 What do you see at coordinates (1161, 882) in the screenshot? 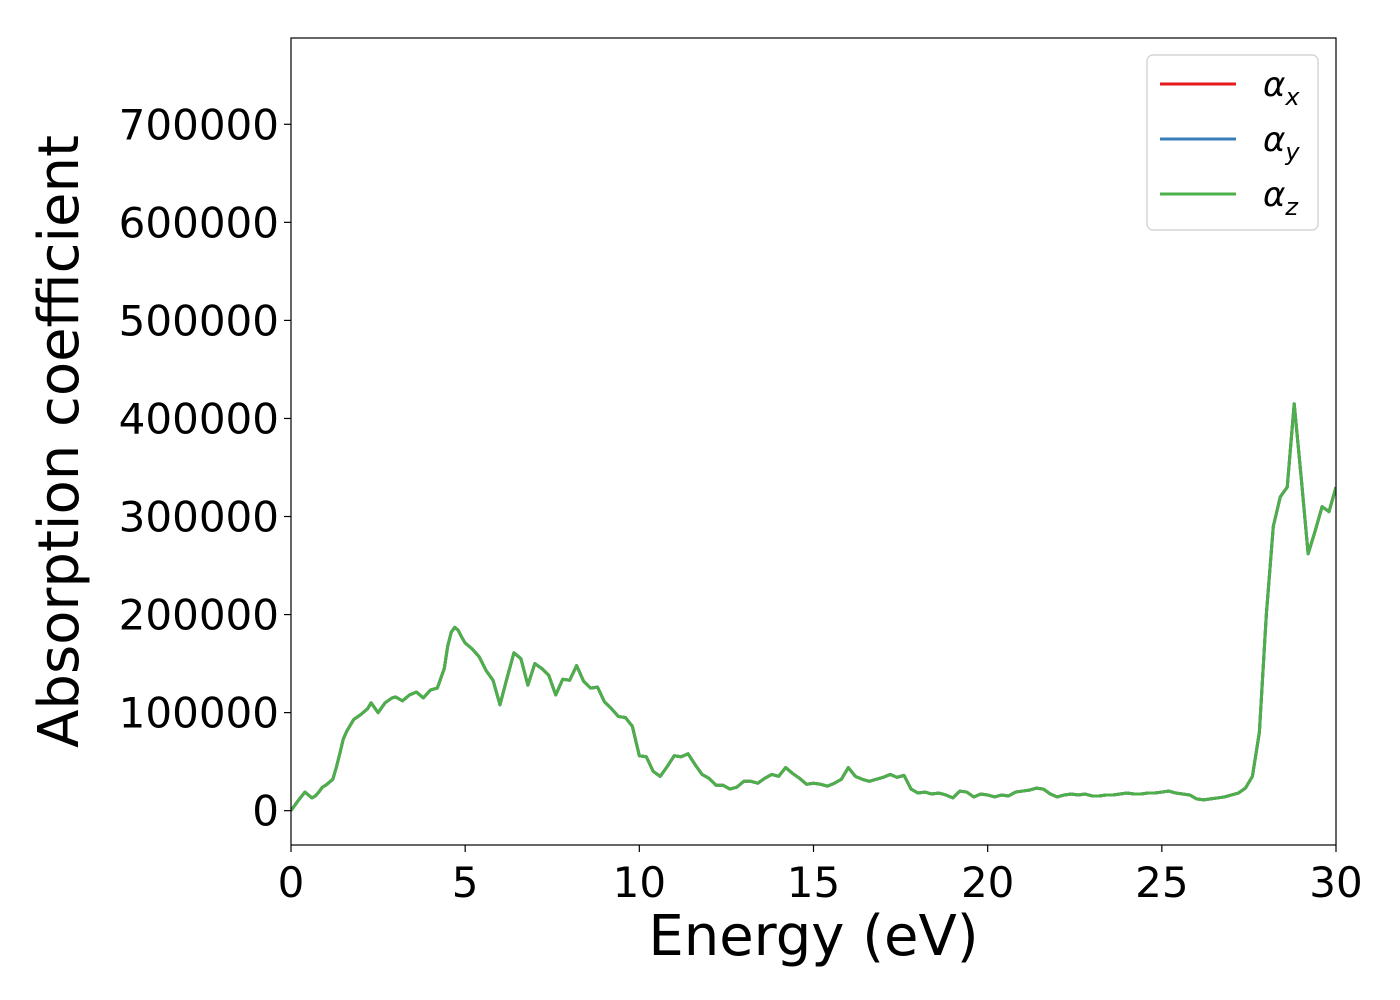
I see `x-tick-label: 25` at bounding box center [1161, 882].